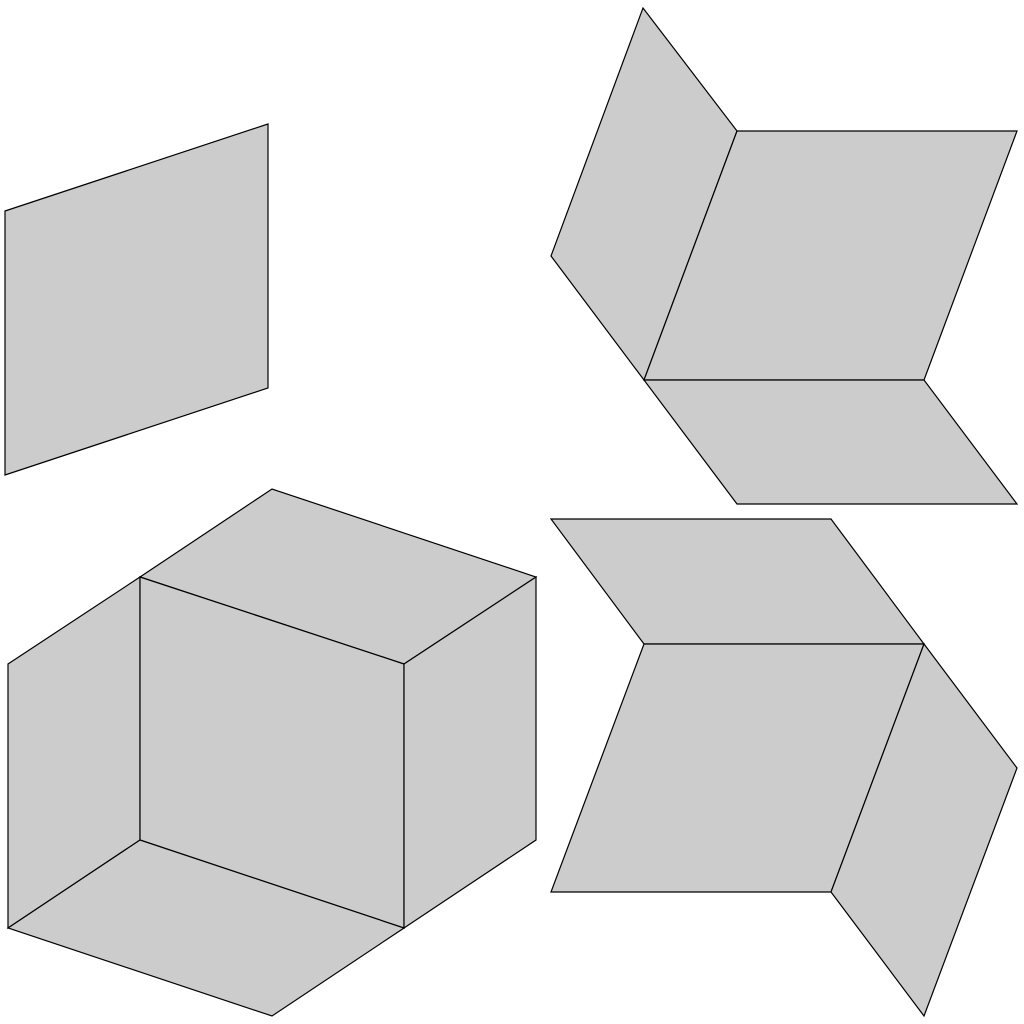  Describe the element at coordinates (206, 928) in the screenshot. I see `cube-face-bottom` at that location.